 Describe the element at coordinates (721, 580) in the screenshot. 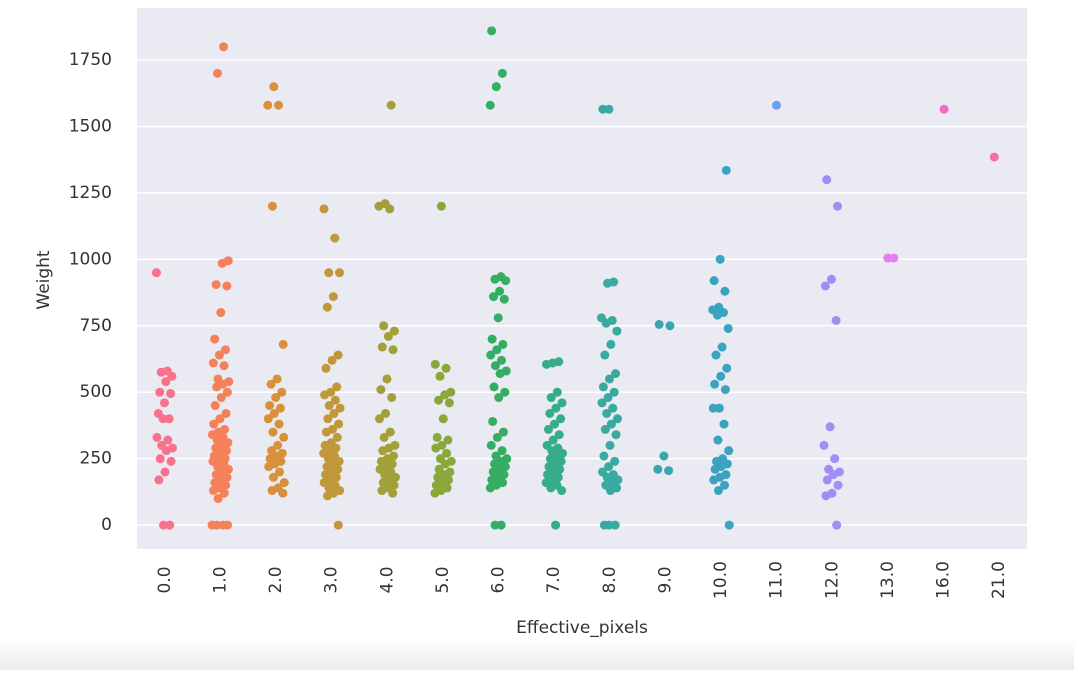

I see `x-tick-label: 10.0` at that location.